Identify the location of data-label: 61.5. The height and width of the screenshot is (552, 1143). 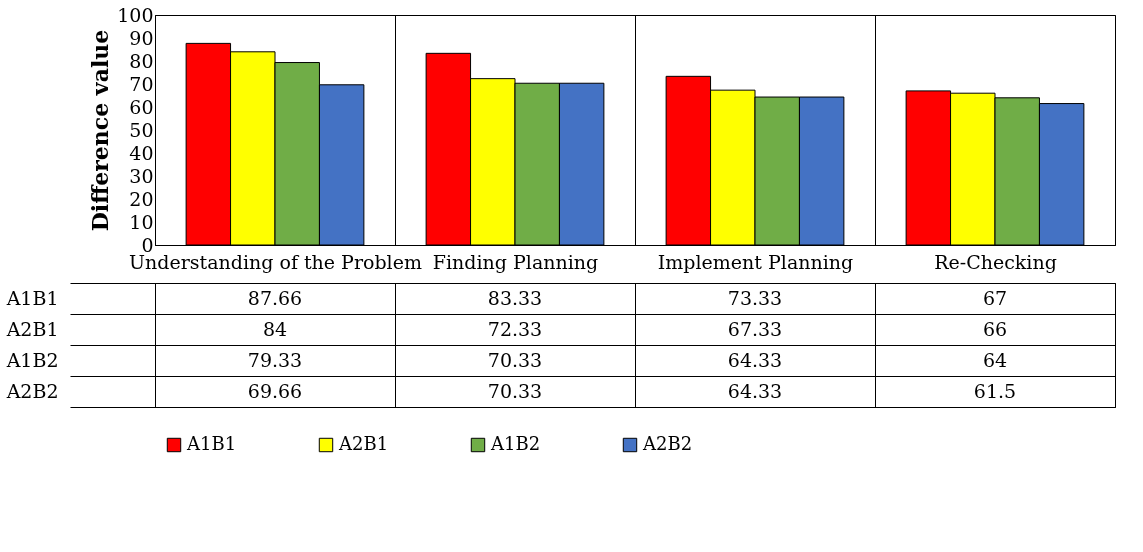
(995, 390).